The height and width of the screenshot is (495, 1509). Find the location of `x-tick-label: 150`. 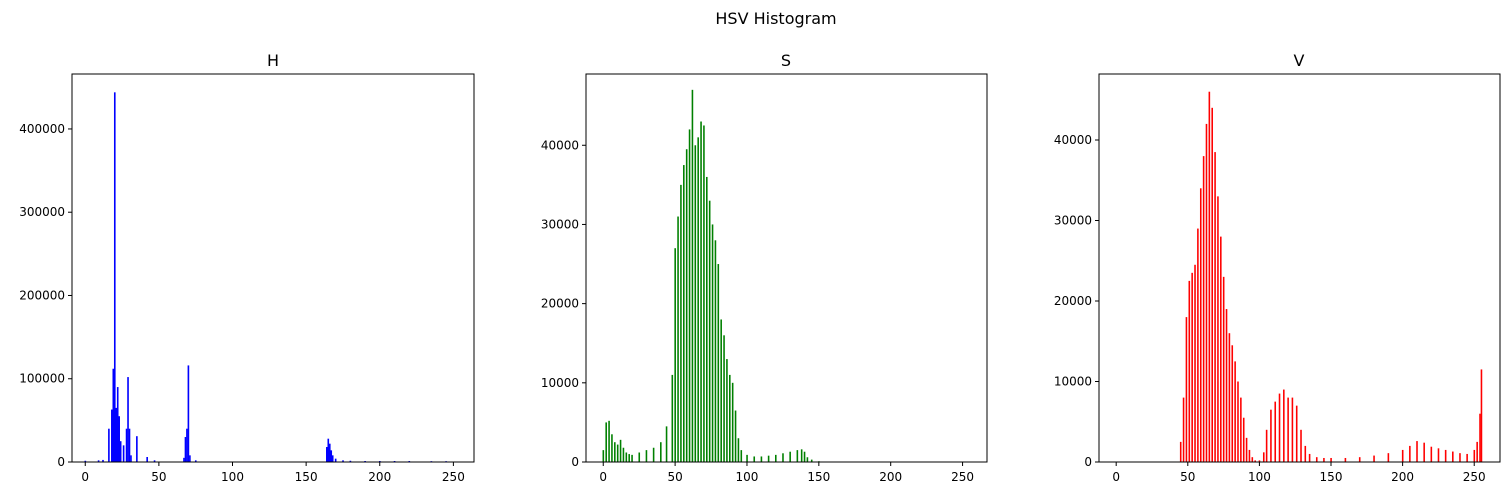

x-tick-label: 150 is located at coordinates (306, 477).